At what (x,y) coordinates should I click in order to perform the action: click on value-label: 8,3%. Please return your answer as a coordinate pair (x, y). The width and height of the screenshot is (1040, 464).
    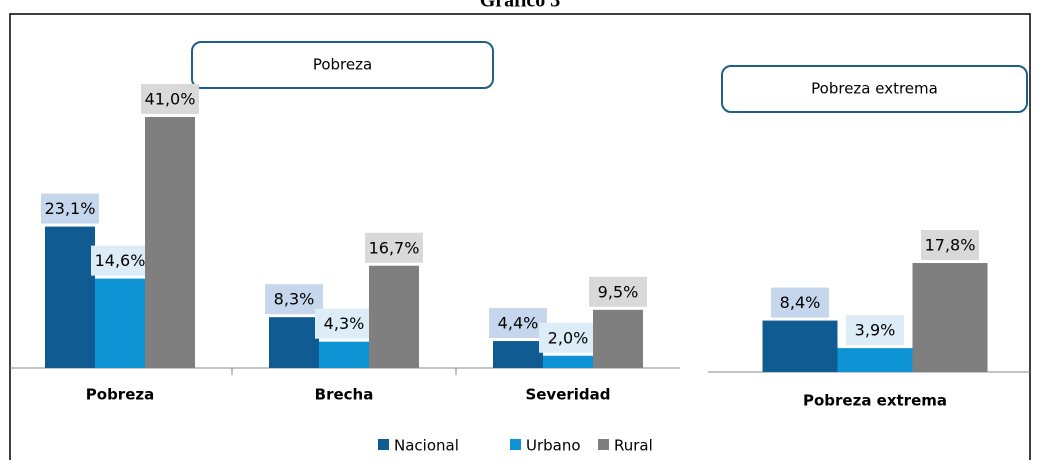
    Looking at the image, I should click on (294, 299).